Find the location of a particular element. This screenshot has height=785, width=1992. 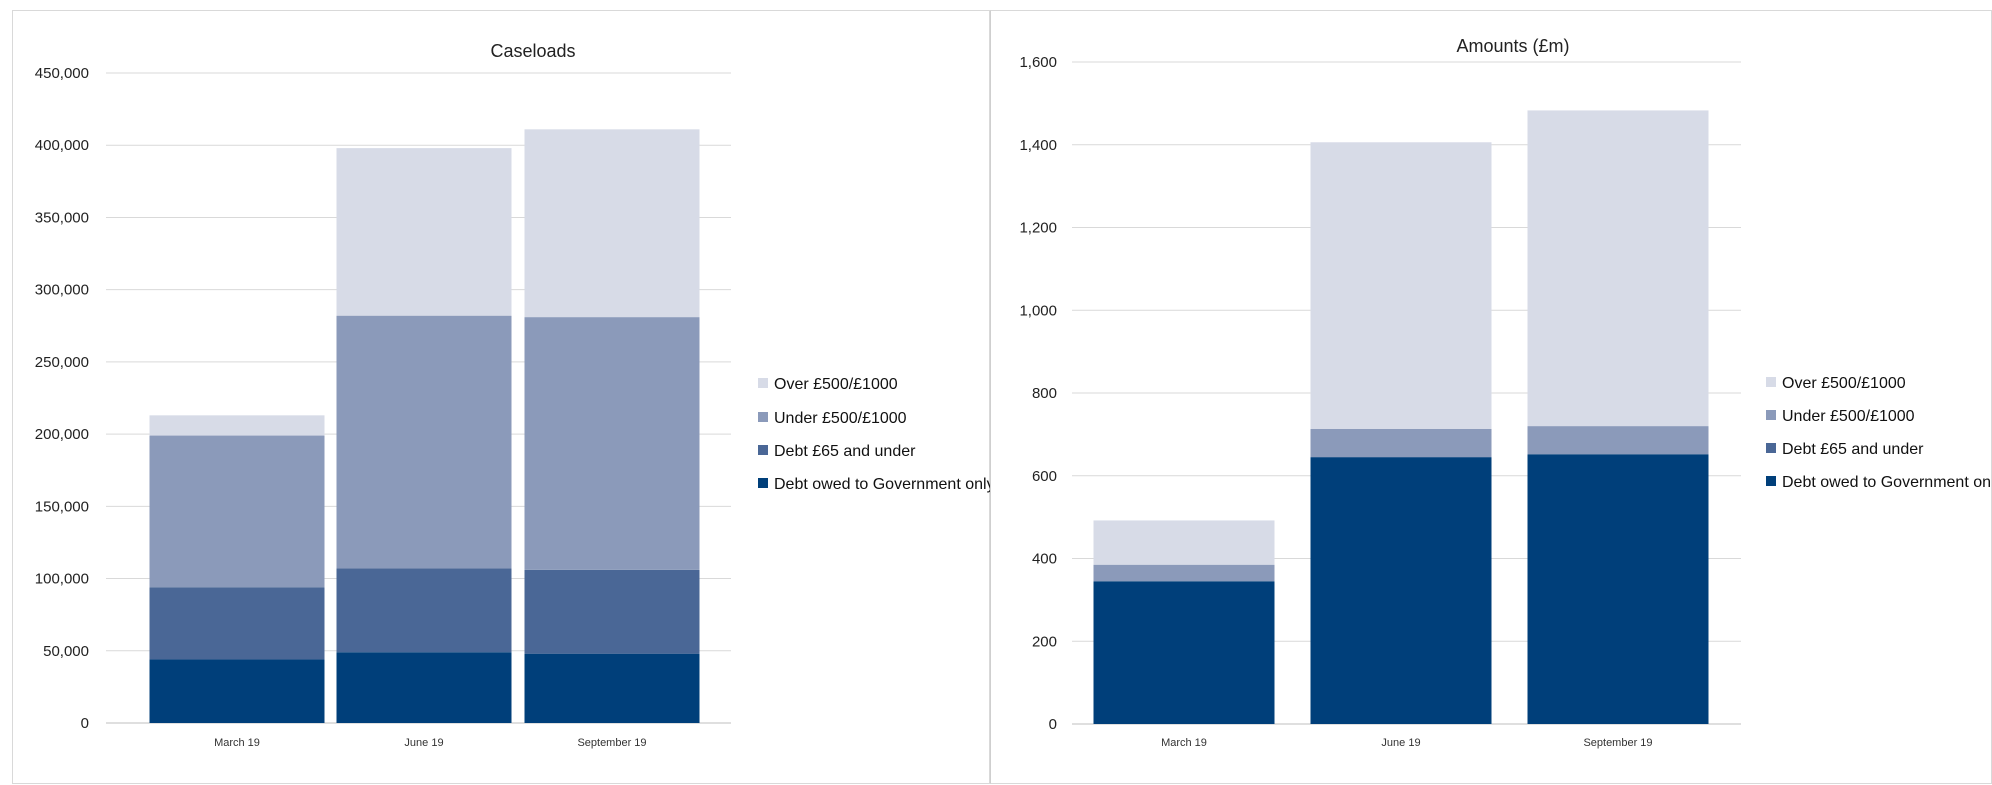

y-tick-label: 150,000 is located at coordinates (62, 506).